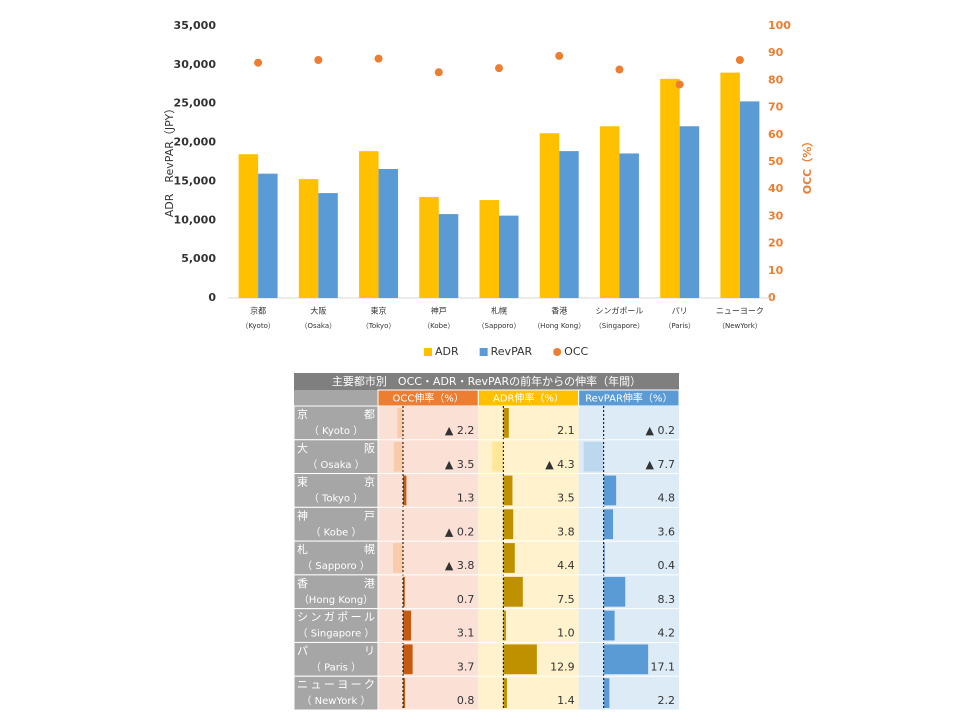  Describe the element at coordinates (528, 398) in the screenshot. I see `column-header: ADR伸率（%）` at that location.